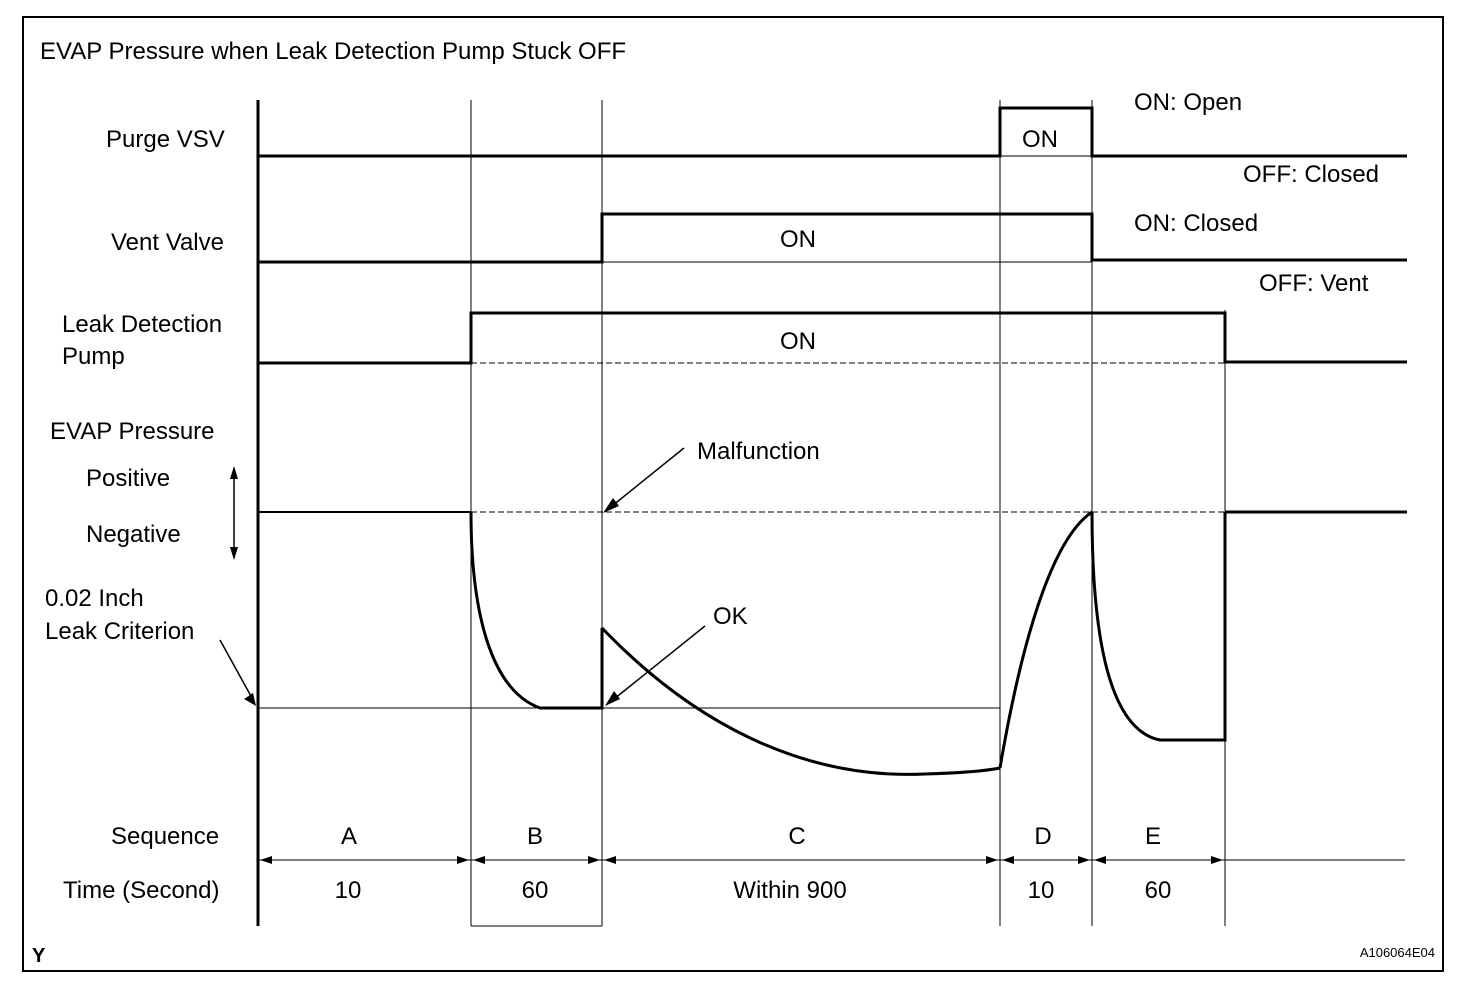 This screenshot has height=986, width=1472. What do you see at coordinates (536, 610) in the screenshot?
I see `pressure-curve-b` at bounding box center [536, 610].